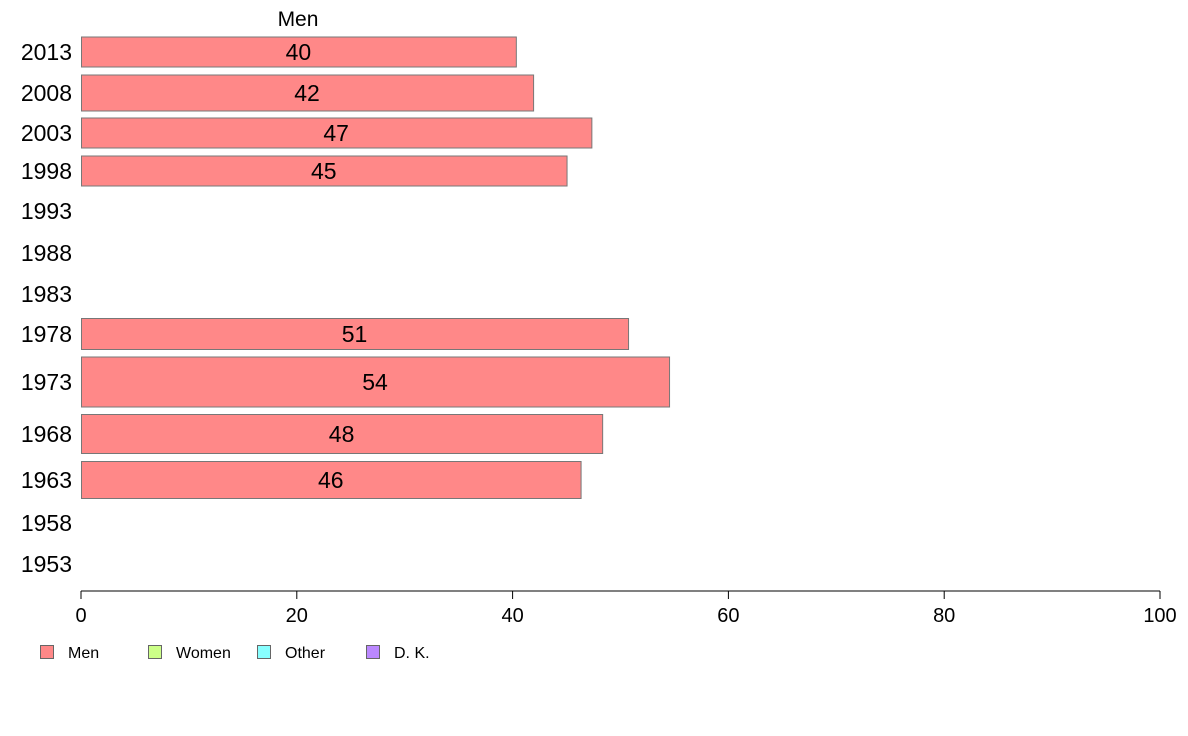 The width and height of the screenshot is (1188, 736). I want to click on legend-item-other: Other, so click(291, 653).